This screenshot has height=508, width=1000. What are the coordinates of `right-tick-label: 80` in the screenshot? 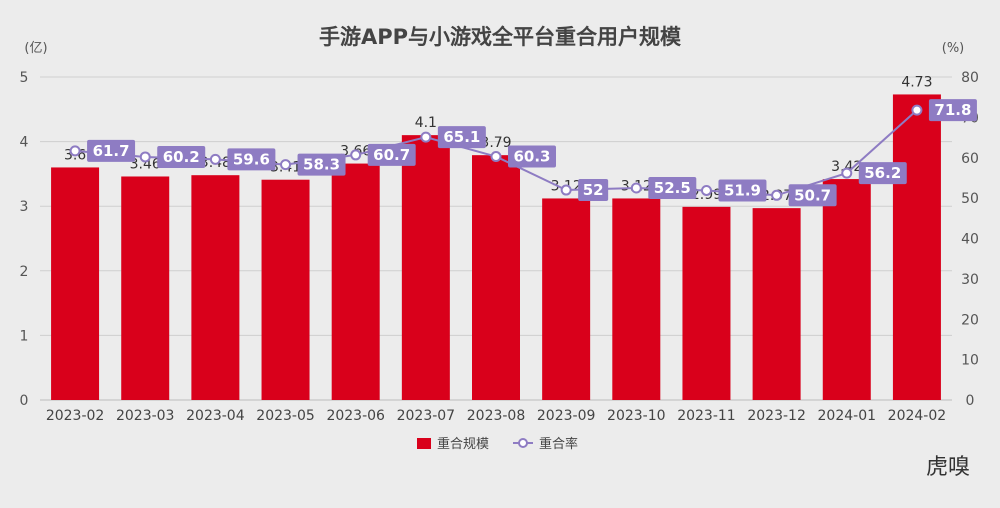 It's located at (970, 78).